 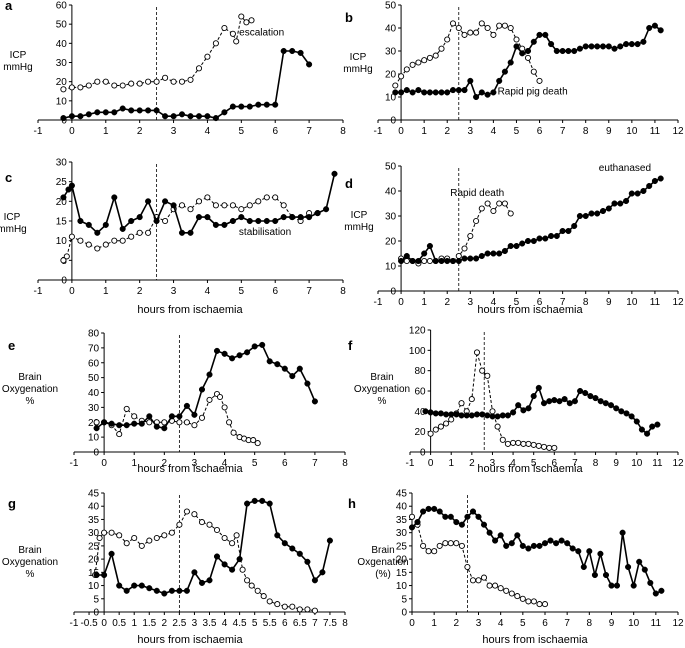 What do you see at coordinates (349, 17) in the screenshot?
I see `panel-label: b` at bounding box center [349, 17].